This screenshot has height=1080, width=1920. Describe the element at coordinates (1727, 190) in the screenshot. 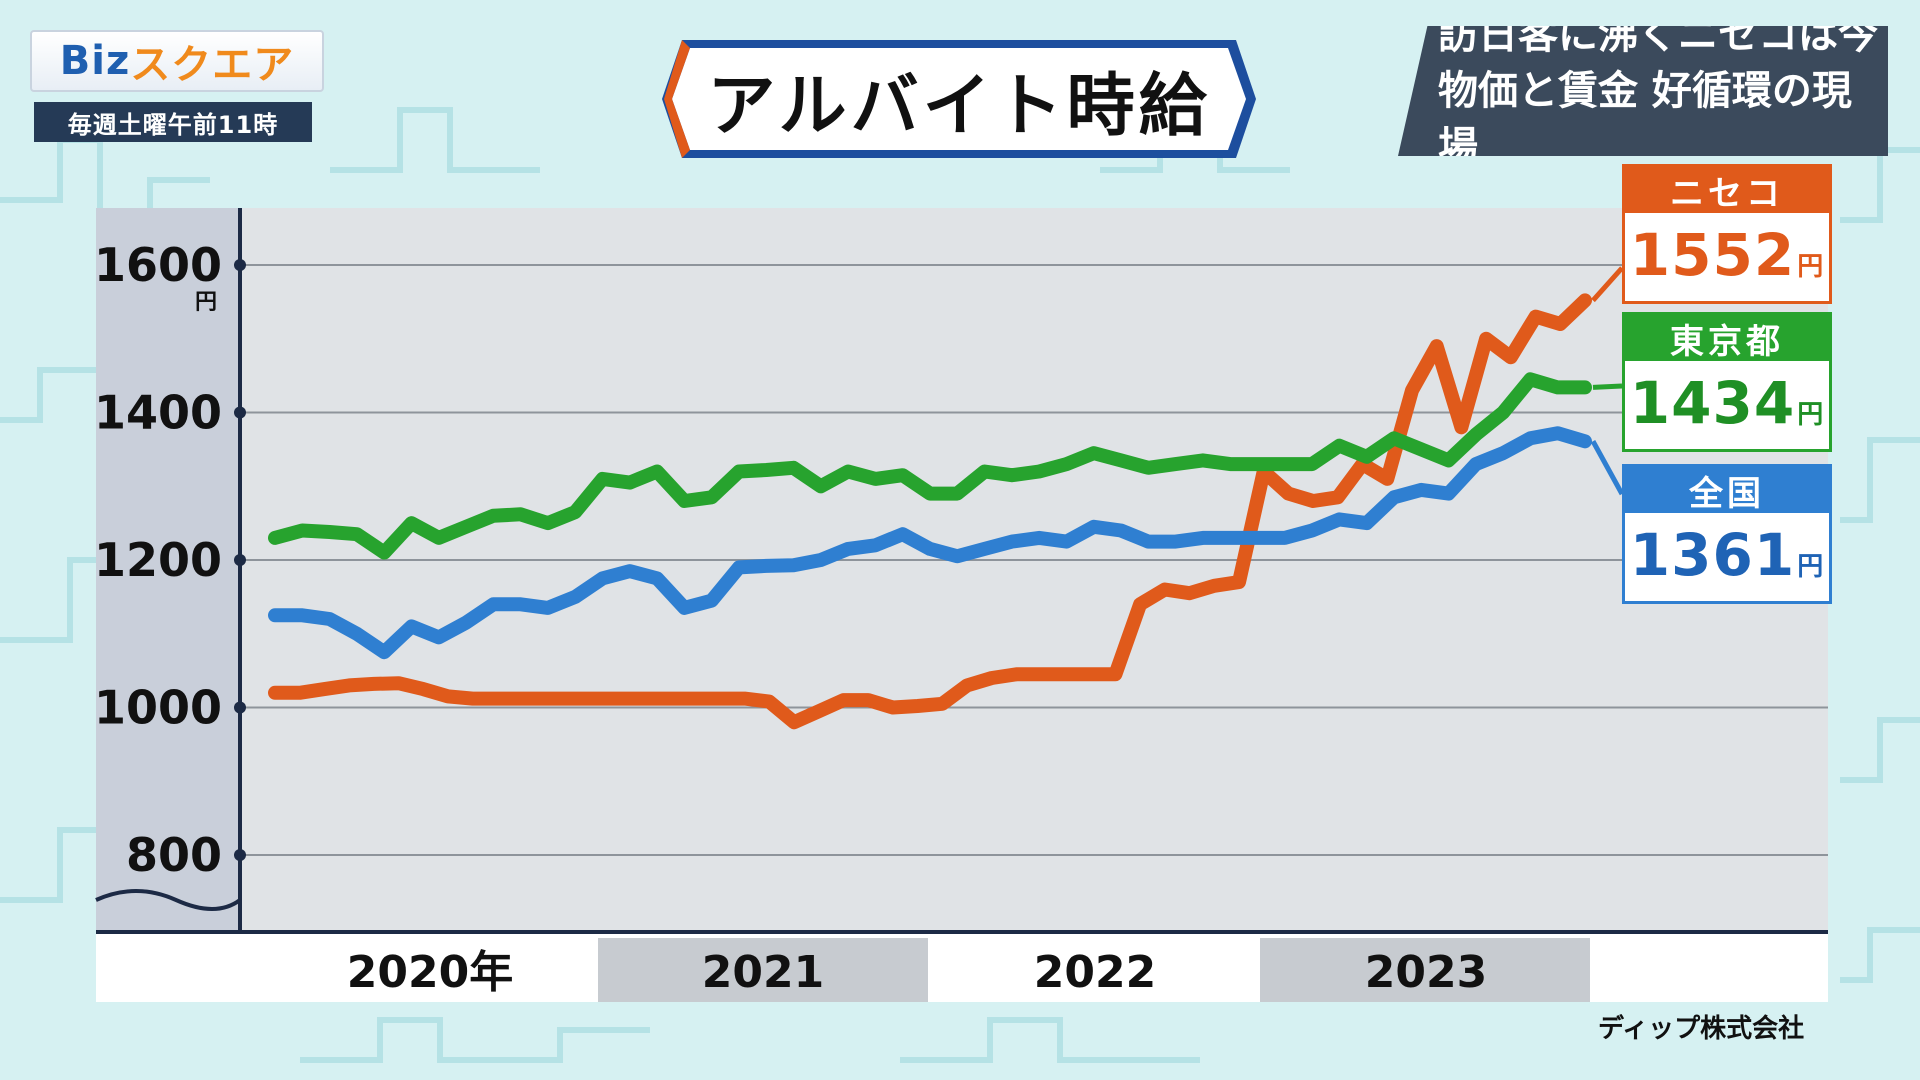

I see `callout-niseko-name: ニセコ` at that location.